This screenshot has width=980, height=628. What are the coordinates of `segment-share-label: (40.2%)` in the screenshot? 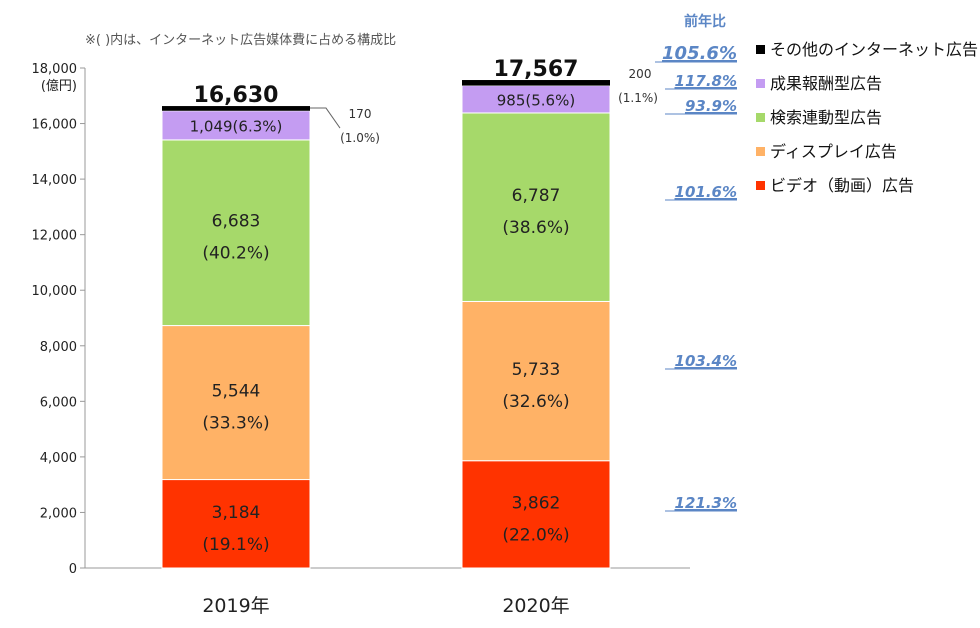 It's located at (235, 254).